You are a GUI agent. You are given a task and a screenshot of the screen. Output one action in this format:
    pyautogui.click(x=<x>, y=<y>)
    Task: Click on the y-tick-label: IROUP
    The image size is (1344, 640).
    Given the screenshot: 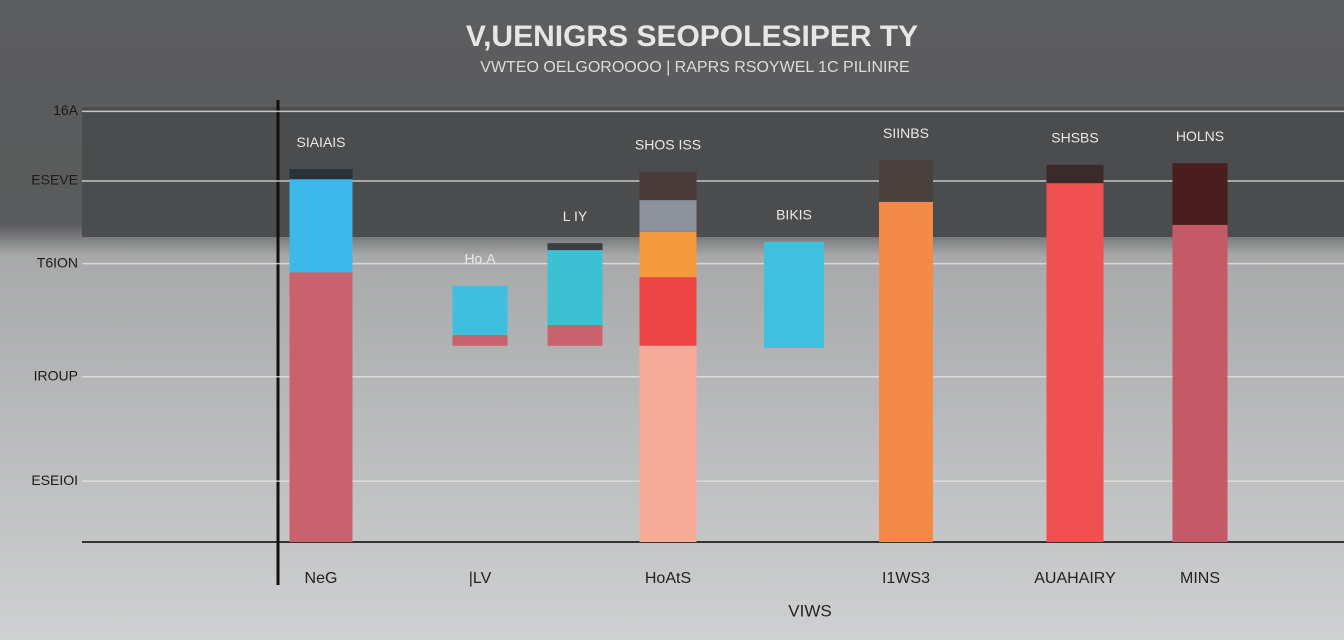 What is the action you would take?
    pyautogui.click(x=56, y=375)
    